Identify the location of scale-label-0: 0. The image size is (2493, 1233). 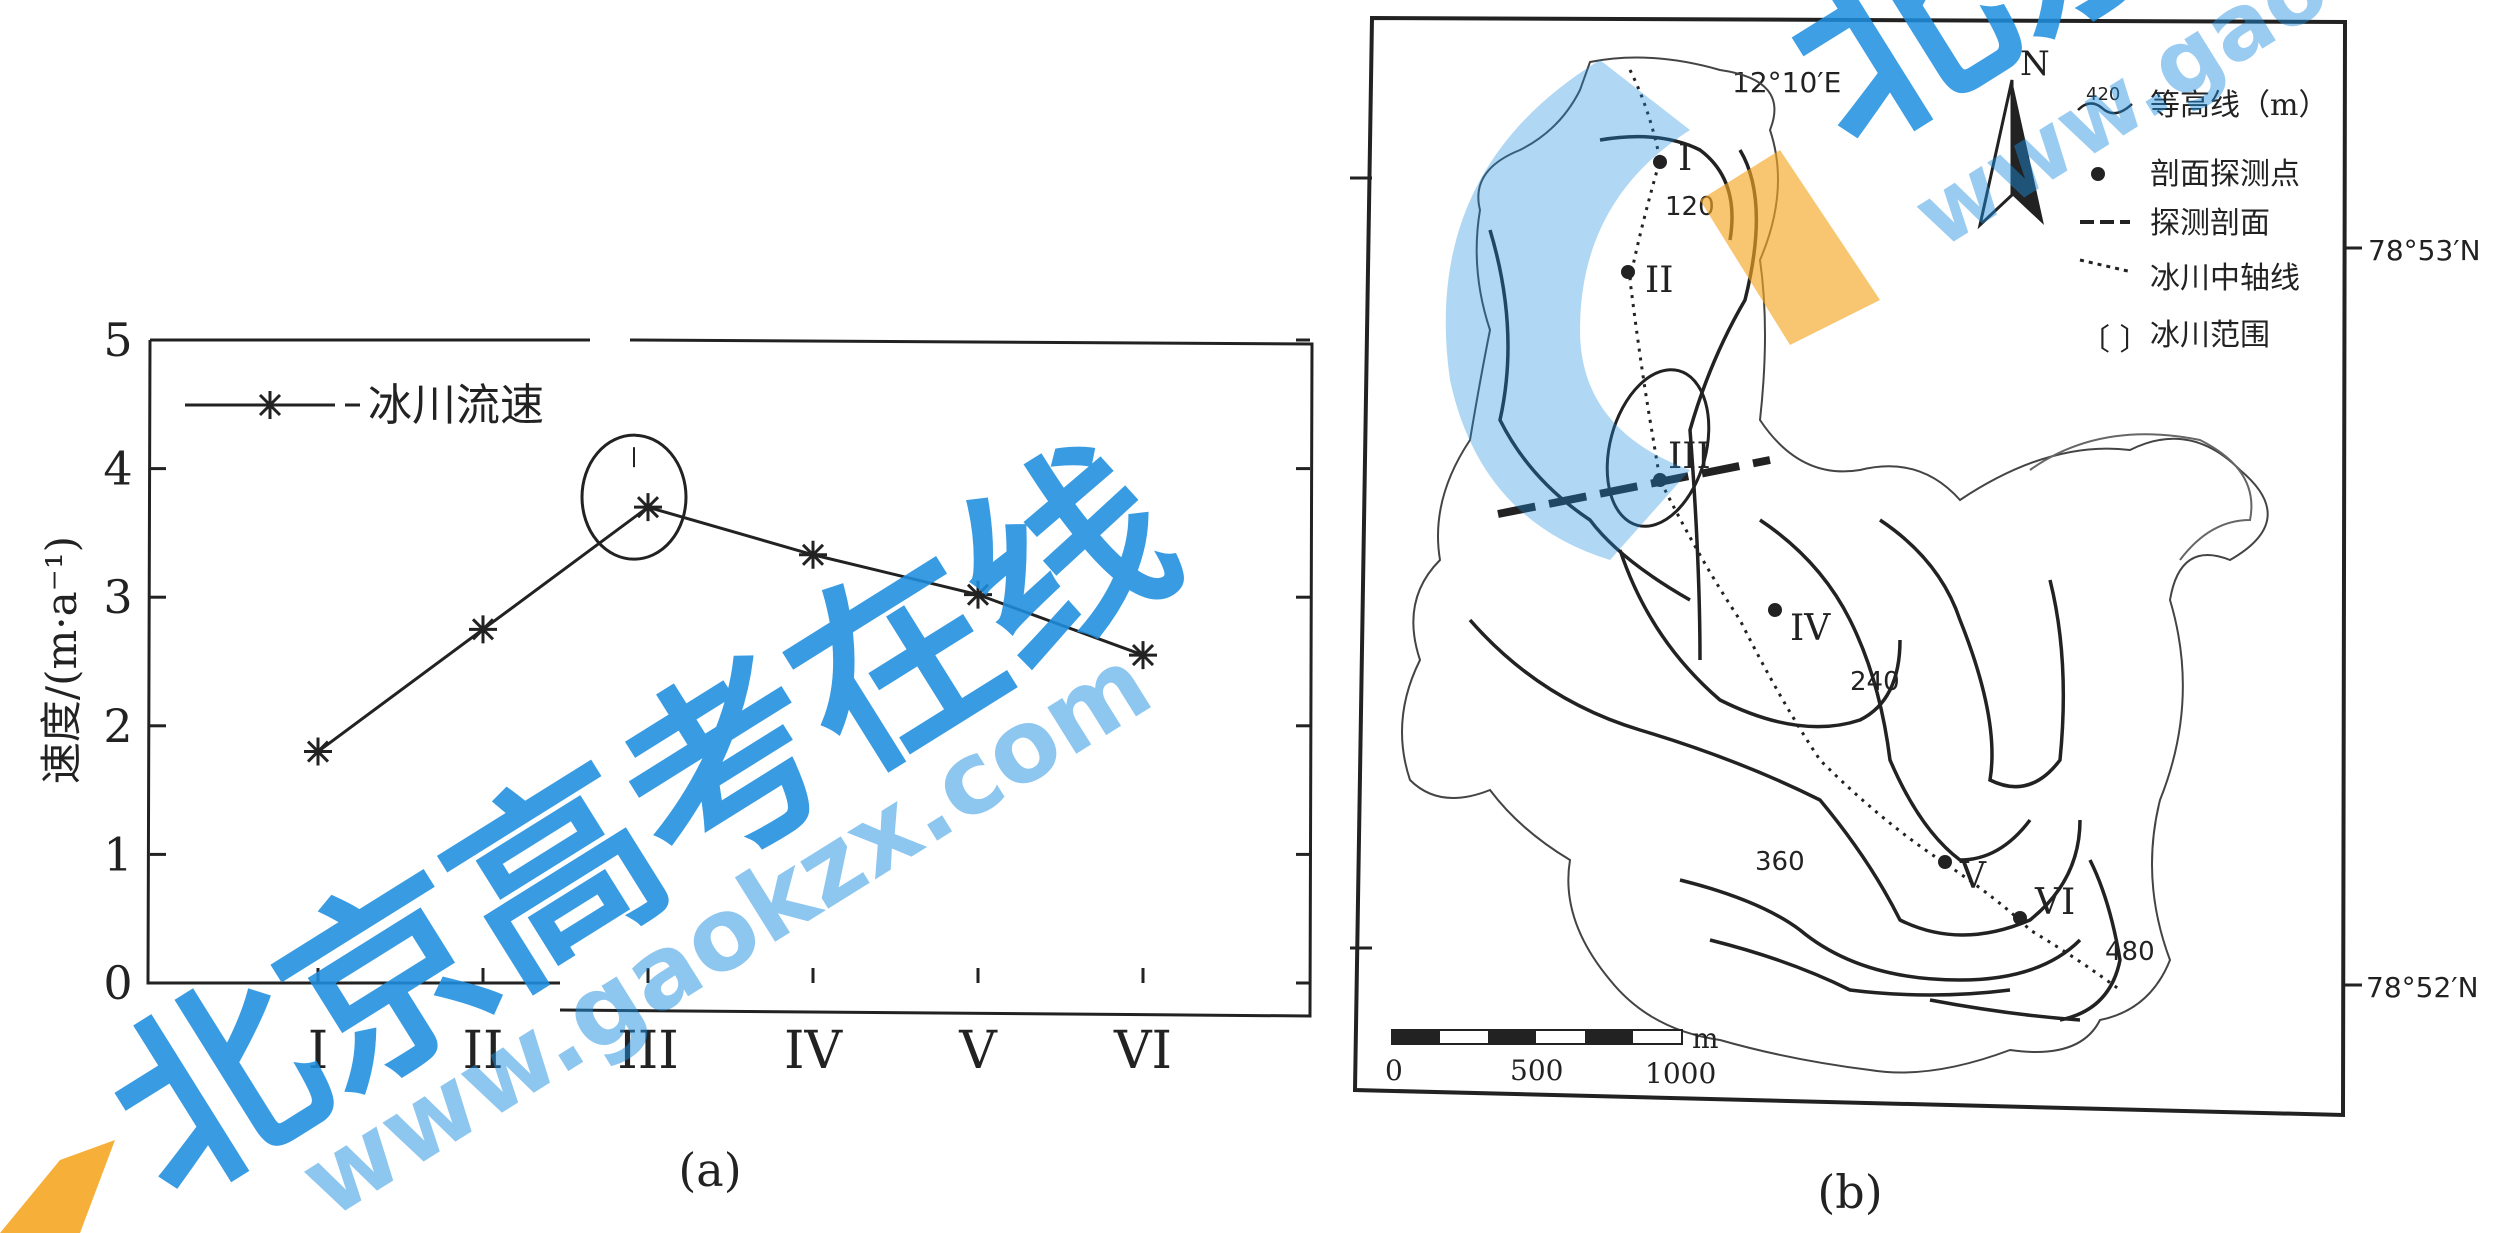
(1394, 1070).